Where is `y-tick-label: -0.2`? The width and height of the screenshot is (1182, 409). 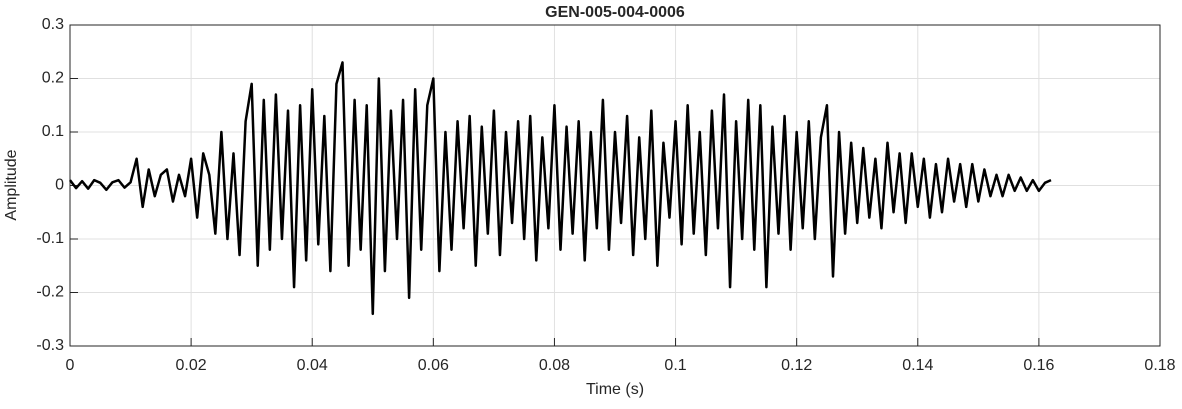 y-tick-label: -0.2 is located at coordinates (50, 292).